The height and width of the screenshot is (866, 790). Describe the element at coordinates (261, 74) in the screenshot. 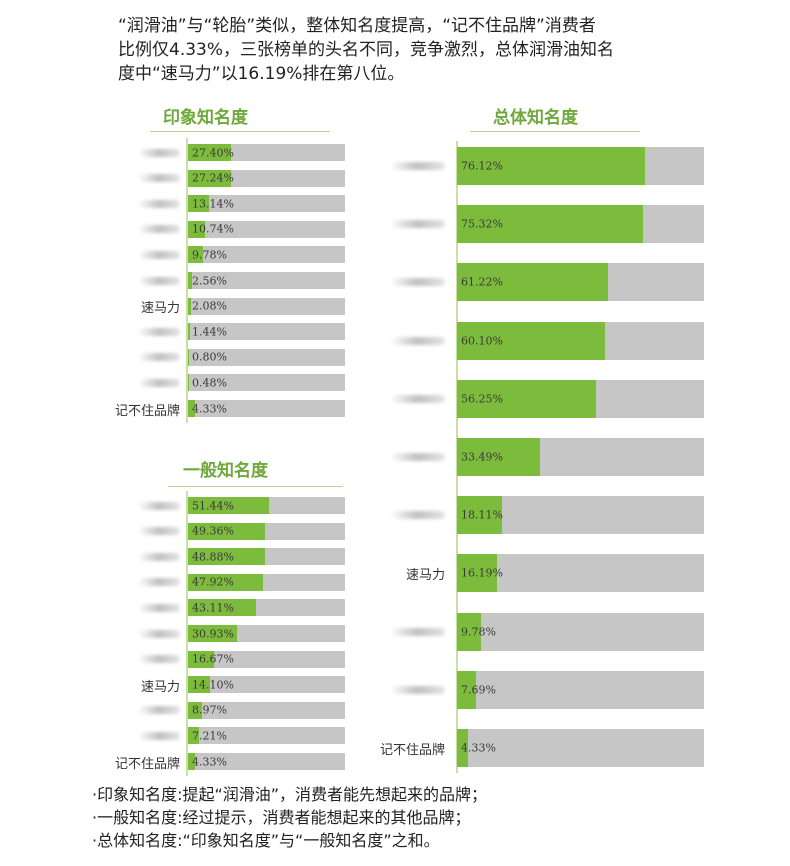

I see `intro-line: 度中“速马力”以16.19%排在第八位。` at that location.